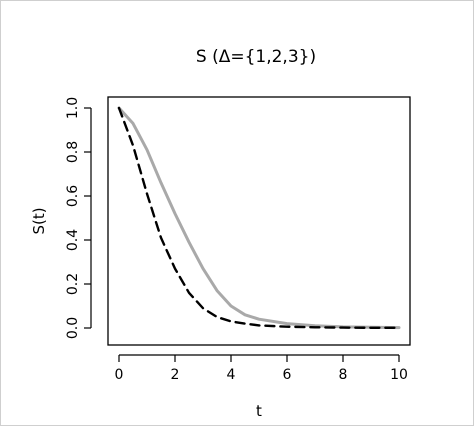 The height and width of the screenshot is (426, 474). What do you see at coordinates (175, 375) in the screenshot?
I see `x-tick-label: 2` at bounding box center [175, 375].